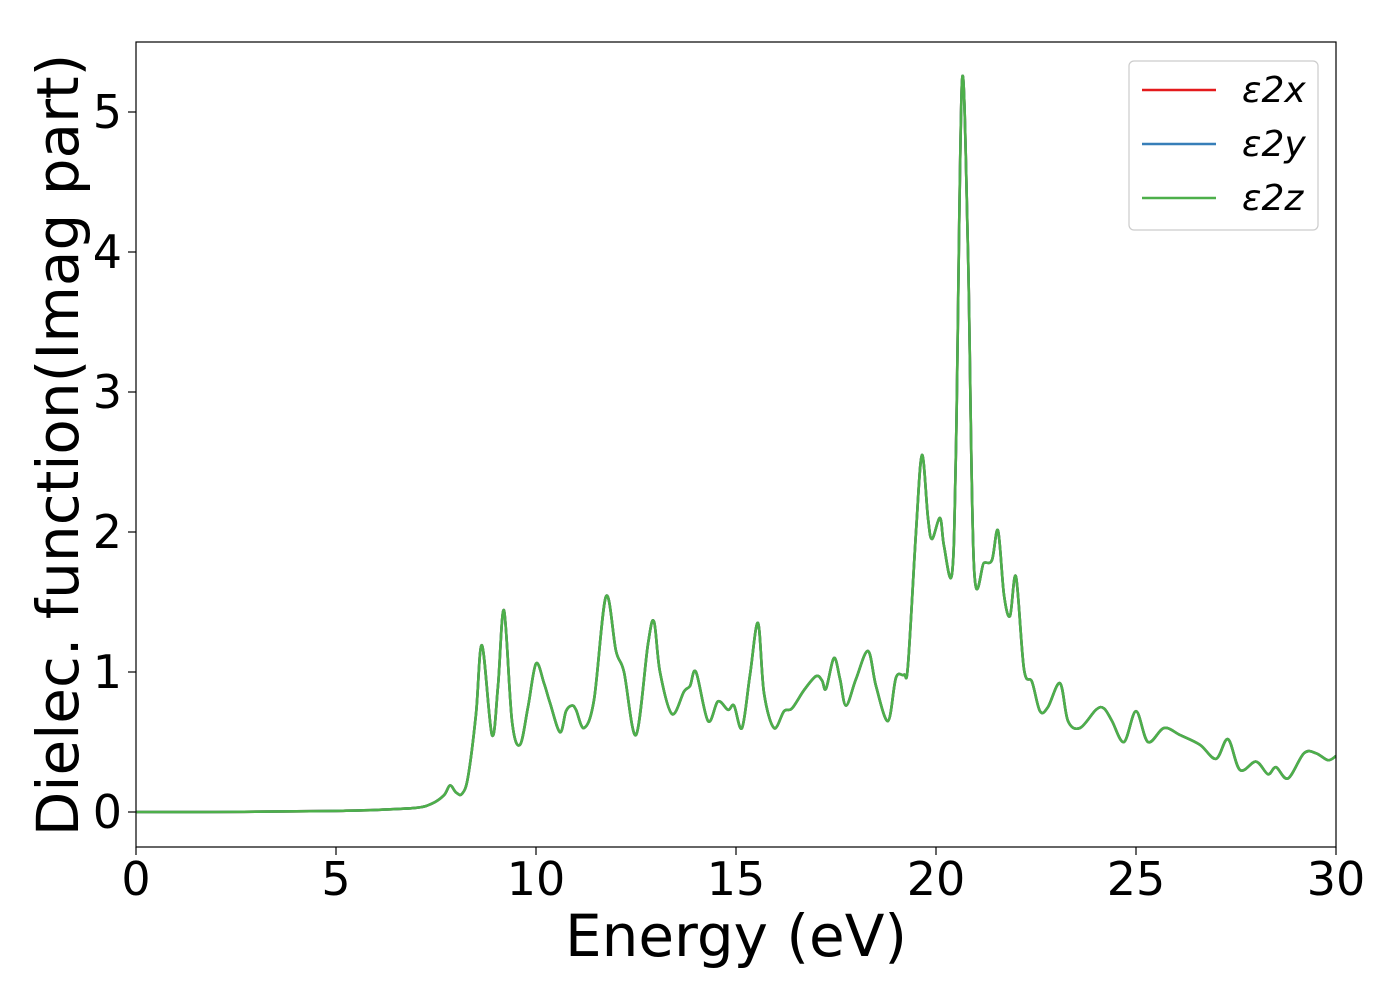 This screenshot has width=1400, height=1000. Describe the element at coordinates (107, 532) in the screenshot. I see `y-tick-label: 2` at that location.